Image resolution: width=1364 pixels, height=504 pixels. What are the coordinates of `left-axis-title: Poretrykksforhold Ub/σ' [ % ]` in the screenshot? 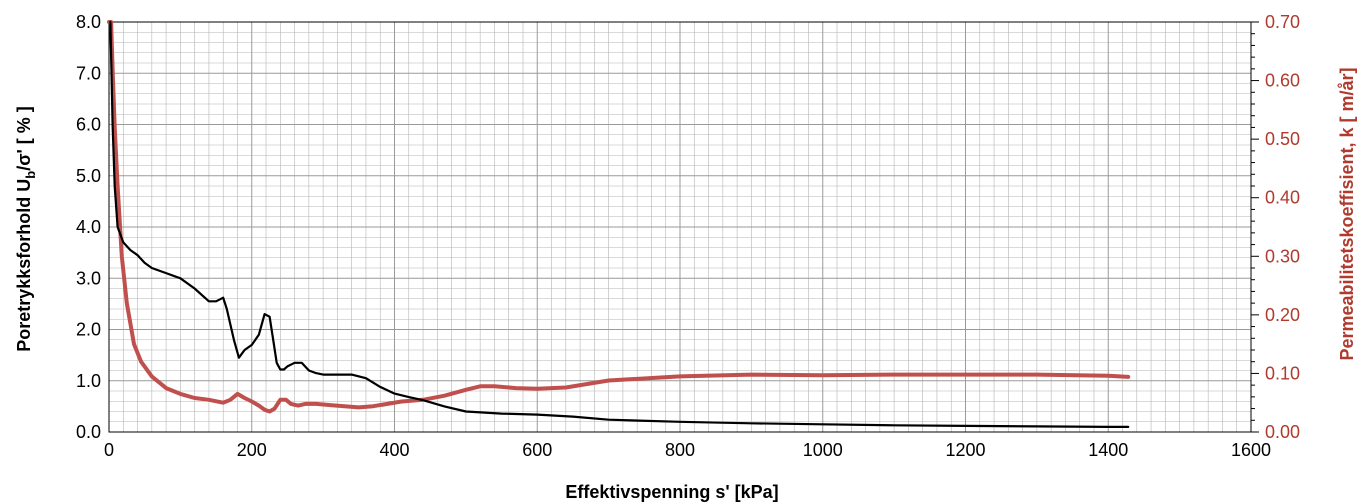 It's located at (26, 229).